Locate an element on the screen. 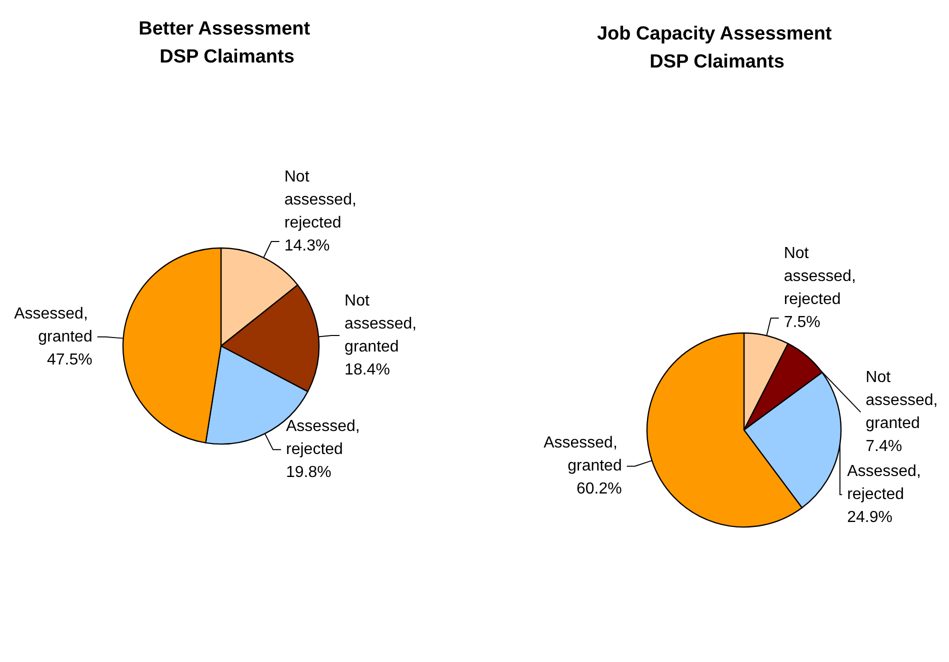 The image size is (949, 662). chart-title: Job Capacity Assessment DSP Claimants is located at coordinates (717, 48).